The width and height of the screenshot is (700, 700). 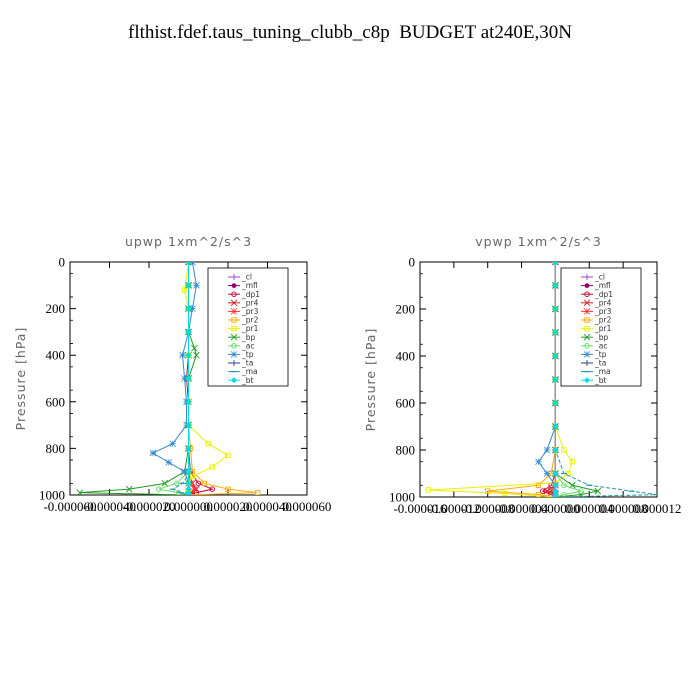 I want to click on series-point-pr3, so click(x=551, y=491).